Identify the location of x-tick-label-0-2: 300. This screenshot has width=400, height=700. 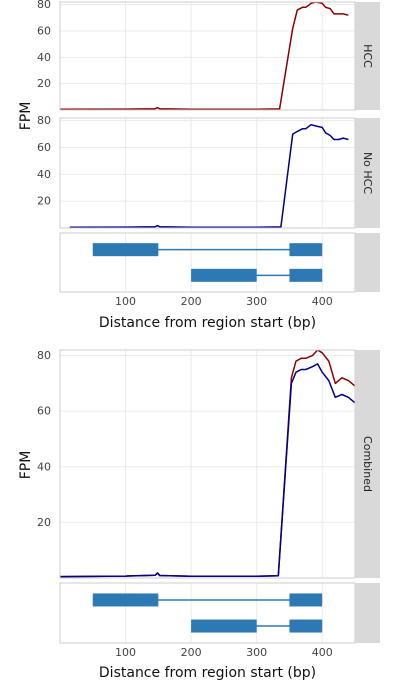
(256, 301).